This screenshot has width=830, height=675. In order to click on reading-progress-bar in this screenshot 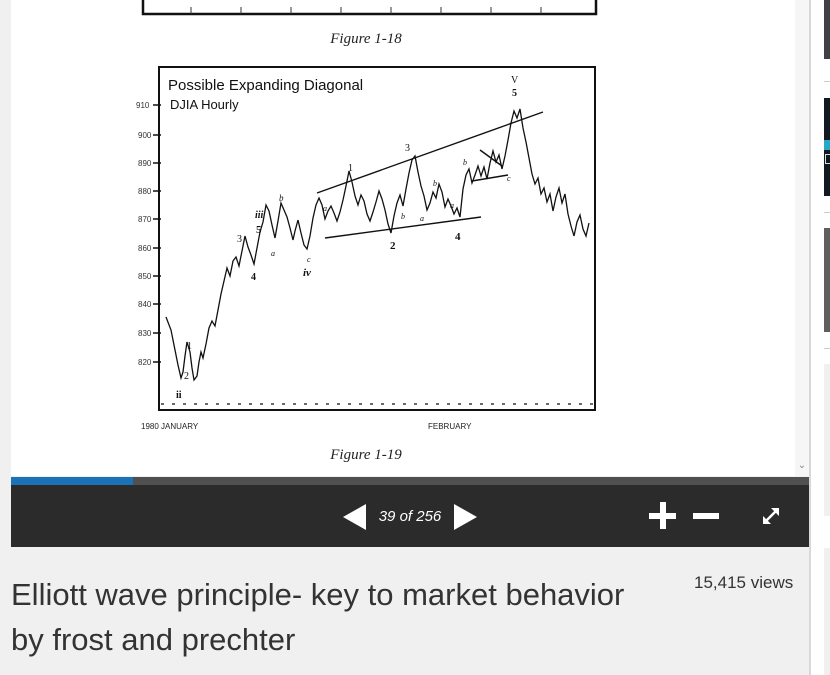, I will do `click(410, 481)`.